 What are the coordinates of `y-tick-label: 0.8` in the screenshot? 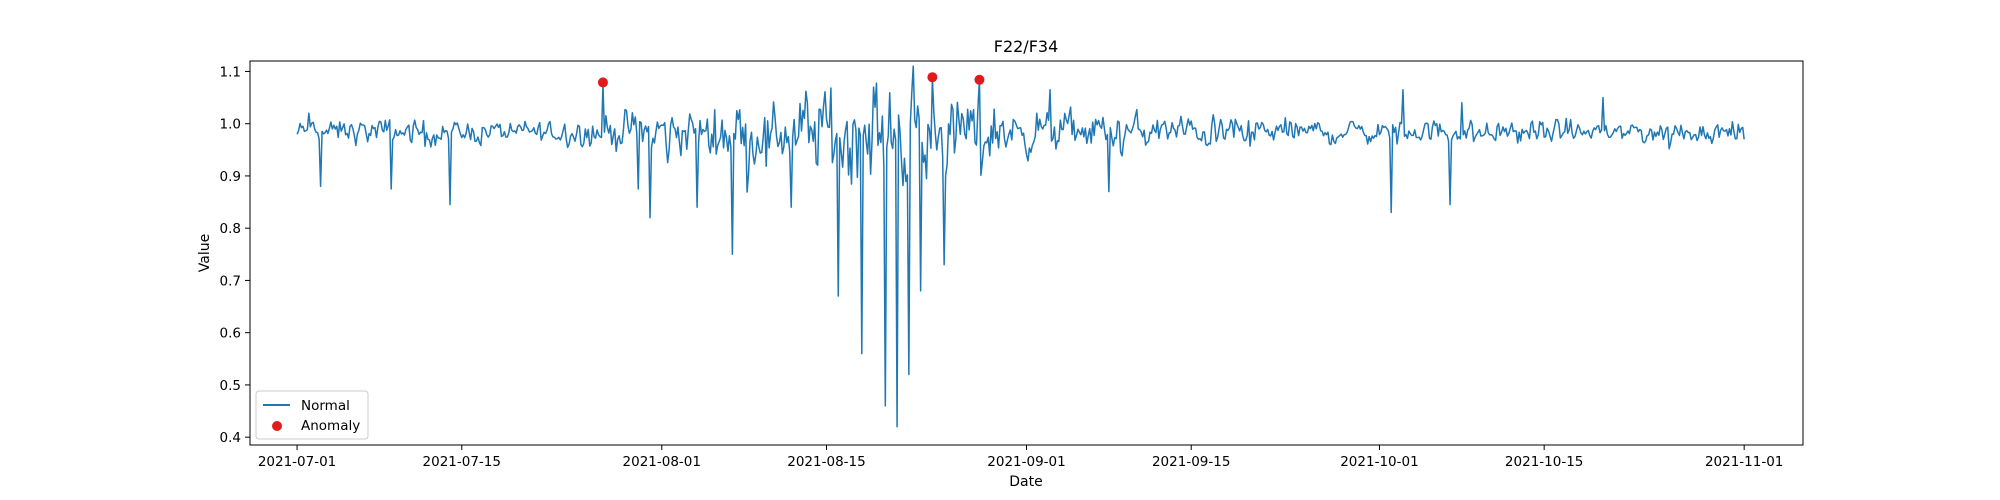 It's located at (230, 229).